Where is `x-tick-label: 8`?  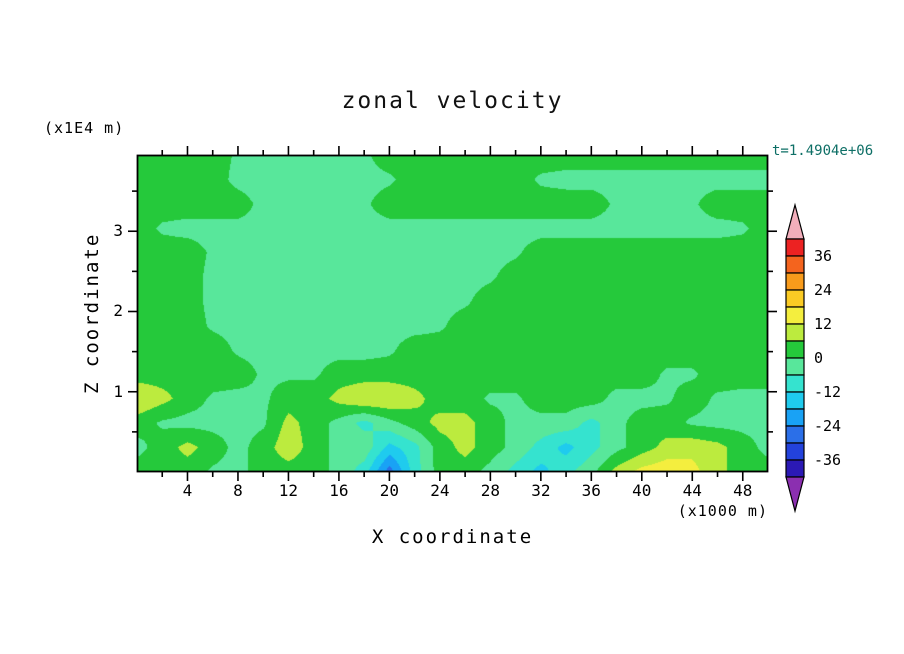
x-tick-label: 8 is located at coordinates (238, 490).